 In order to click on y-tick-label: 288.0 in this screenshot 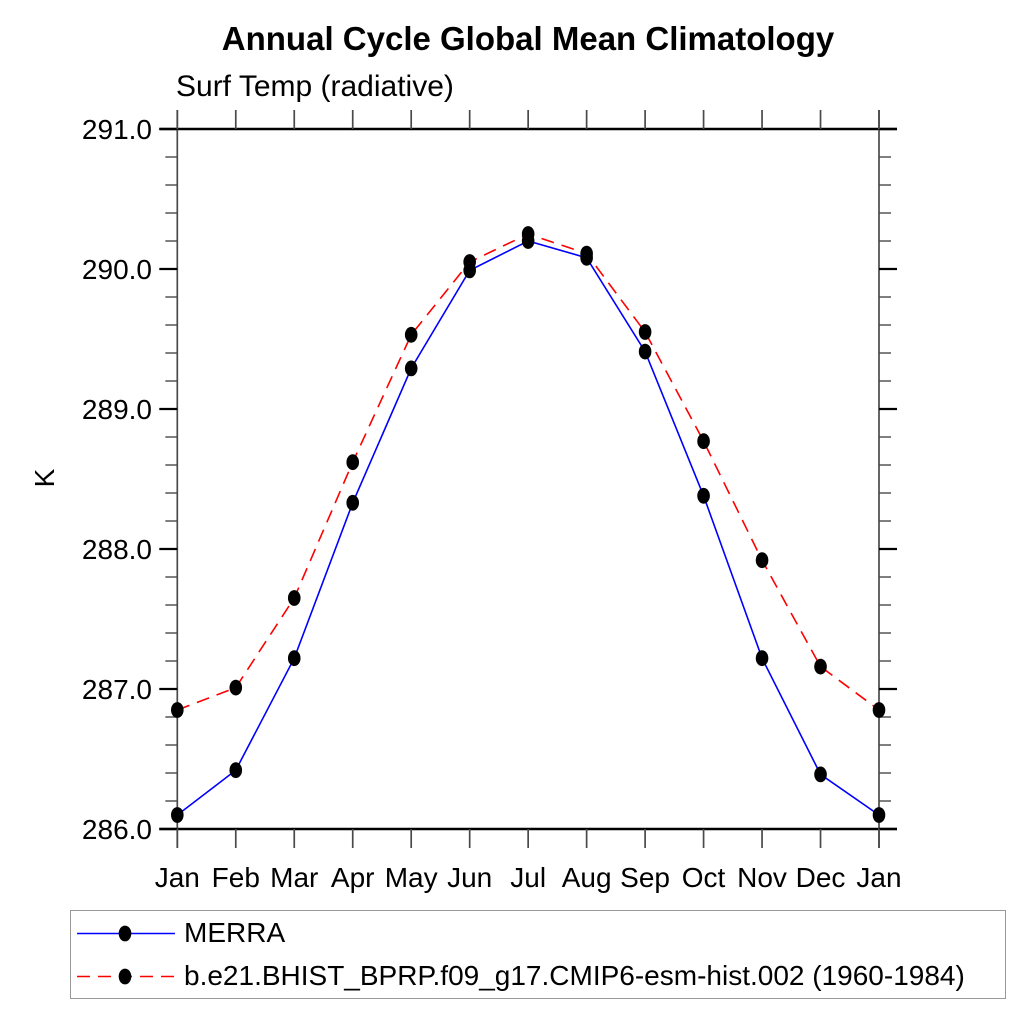, I will do `click(117, 549)`.